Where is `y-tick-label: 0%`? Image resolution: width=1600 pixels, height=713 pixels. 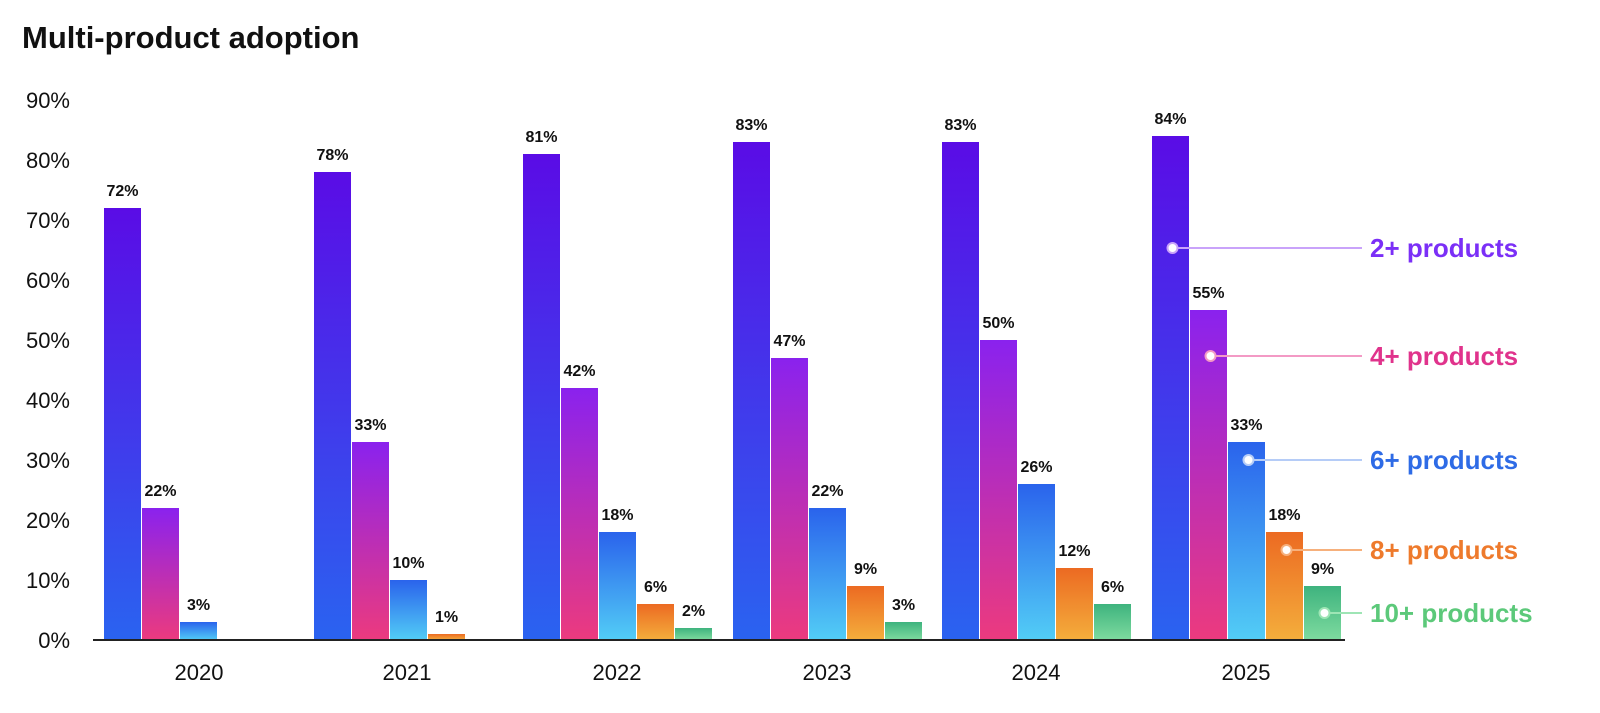 y-tick-label: 0% is located at coordinates (54, 640).